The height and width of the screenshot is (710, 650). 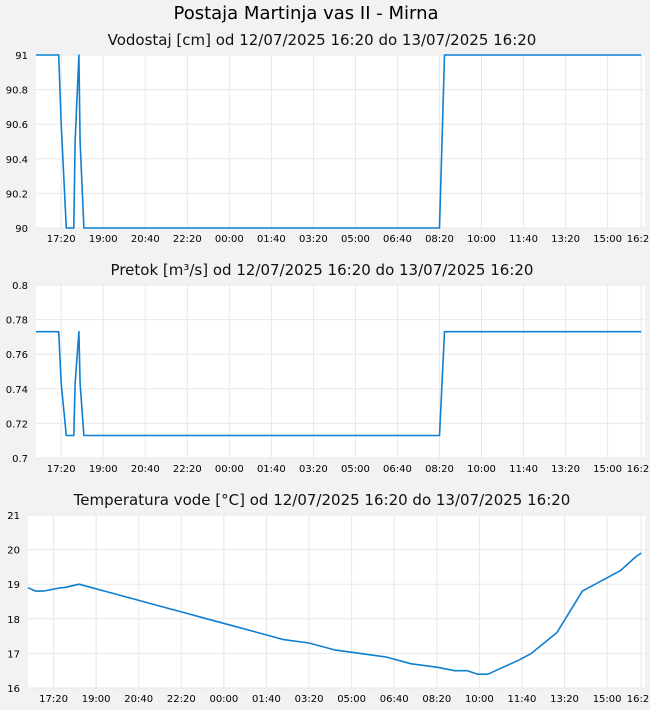 What do you see at coordinates (17, 355) in the screenshot?
I see `y-tick-label: 0.76` at bounding box center [17, 355].